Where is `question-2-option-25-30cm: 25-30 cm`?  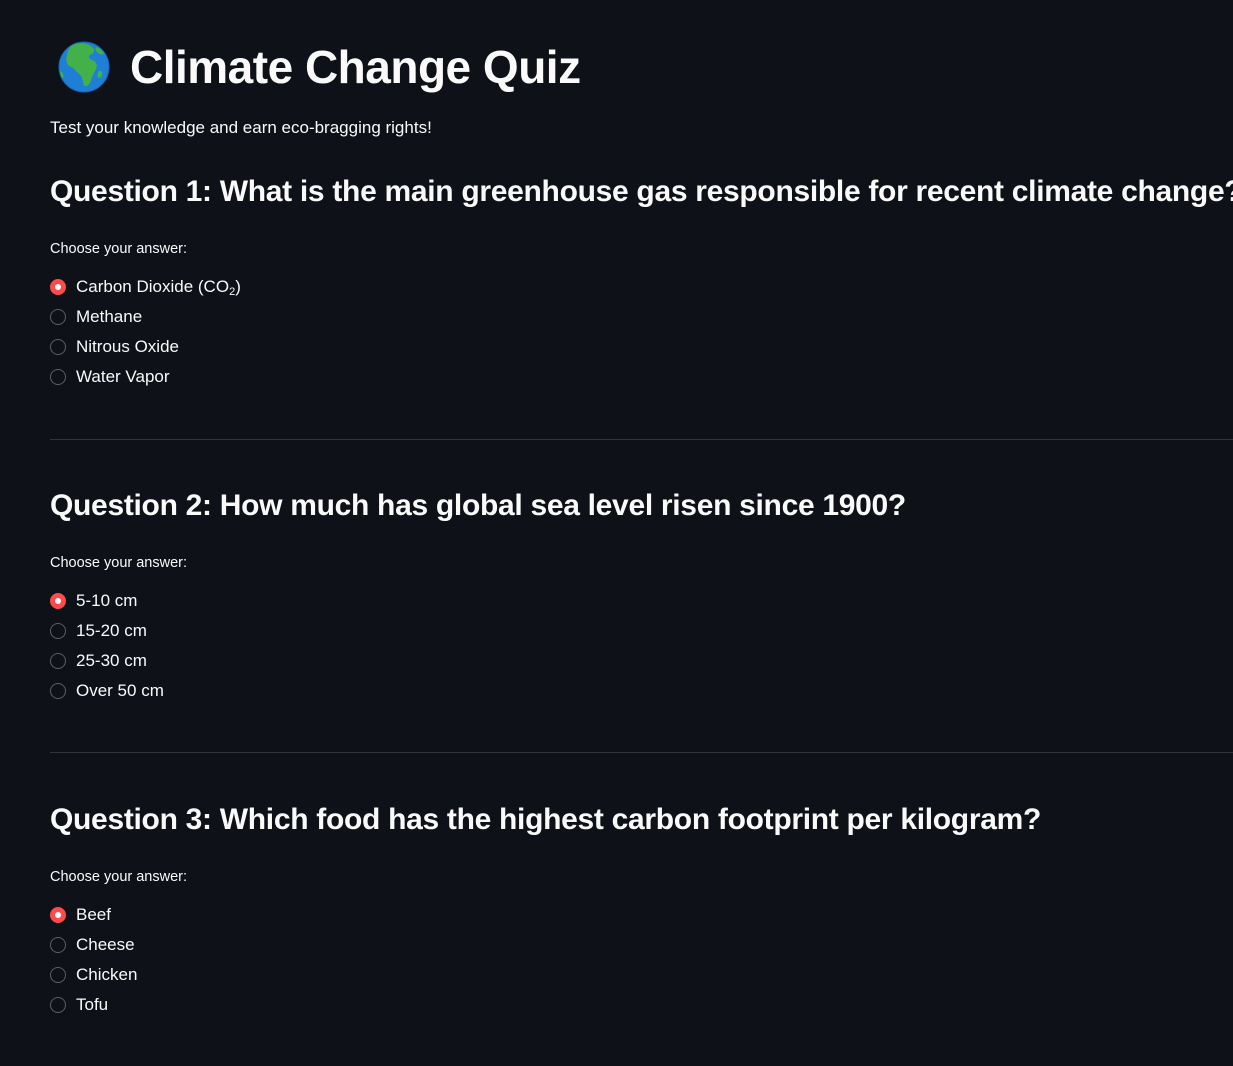
question-2-option-25-30cm: 25-30 cm is located at coordinates (641, 661).